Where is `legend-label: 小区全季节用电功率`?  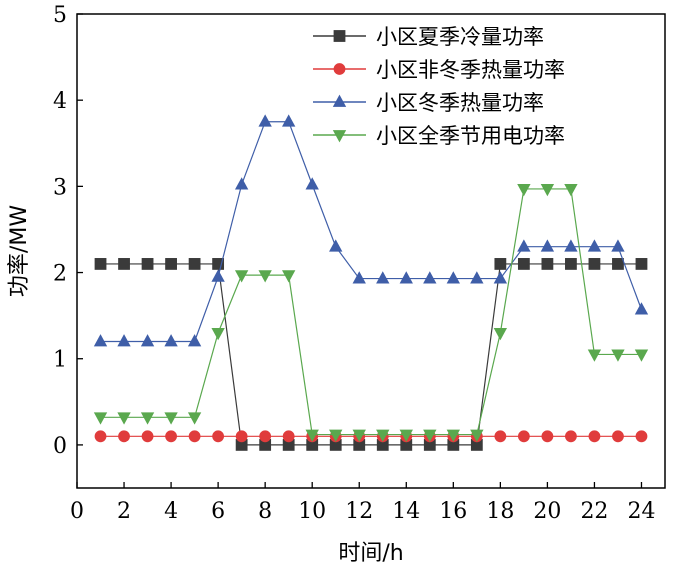
legend-label: 小区全季节用电功率 is located at coordinates (470, 136).